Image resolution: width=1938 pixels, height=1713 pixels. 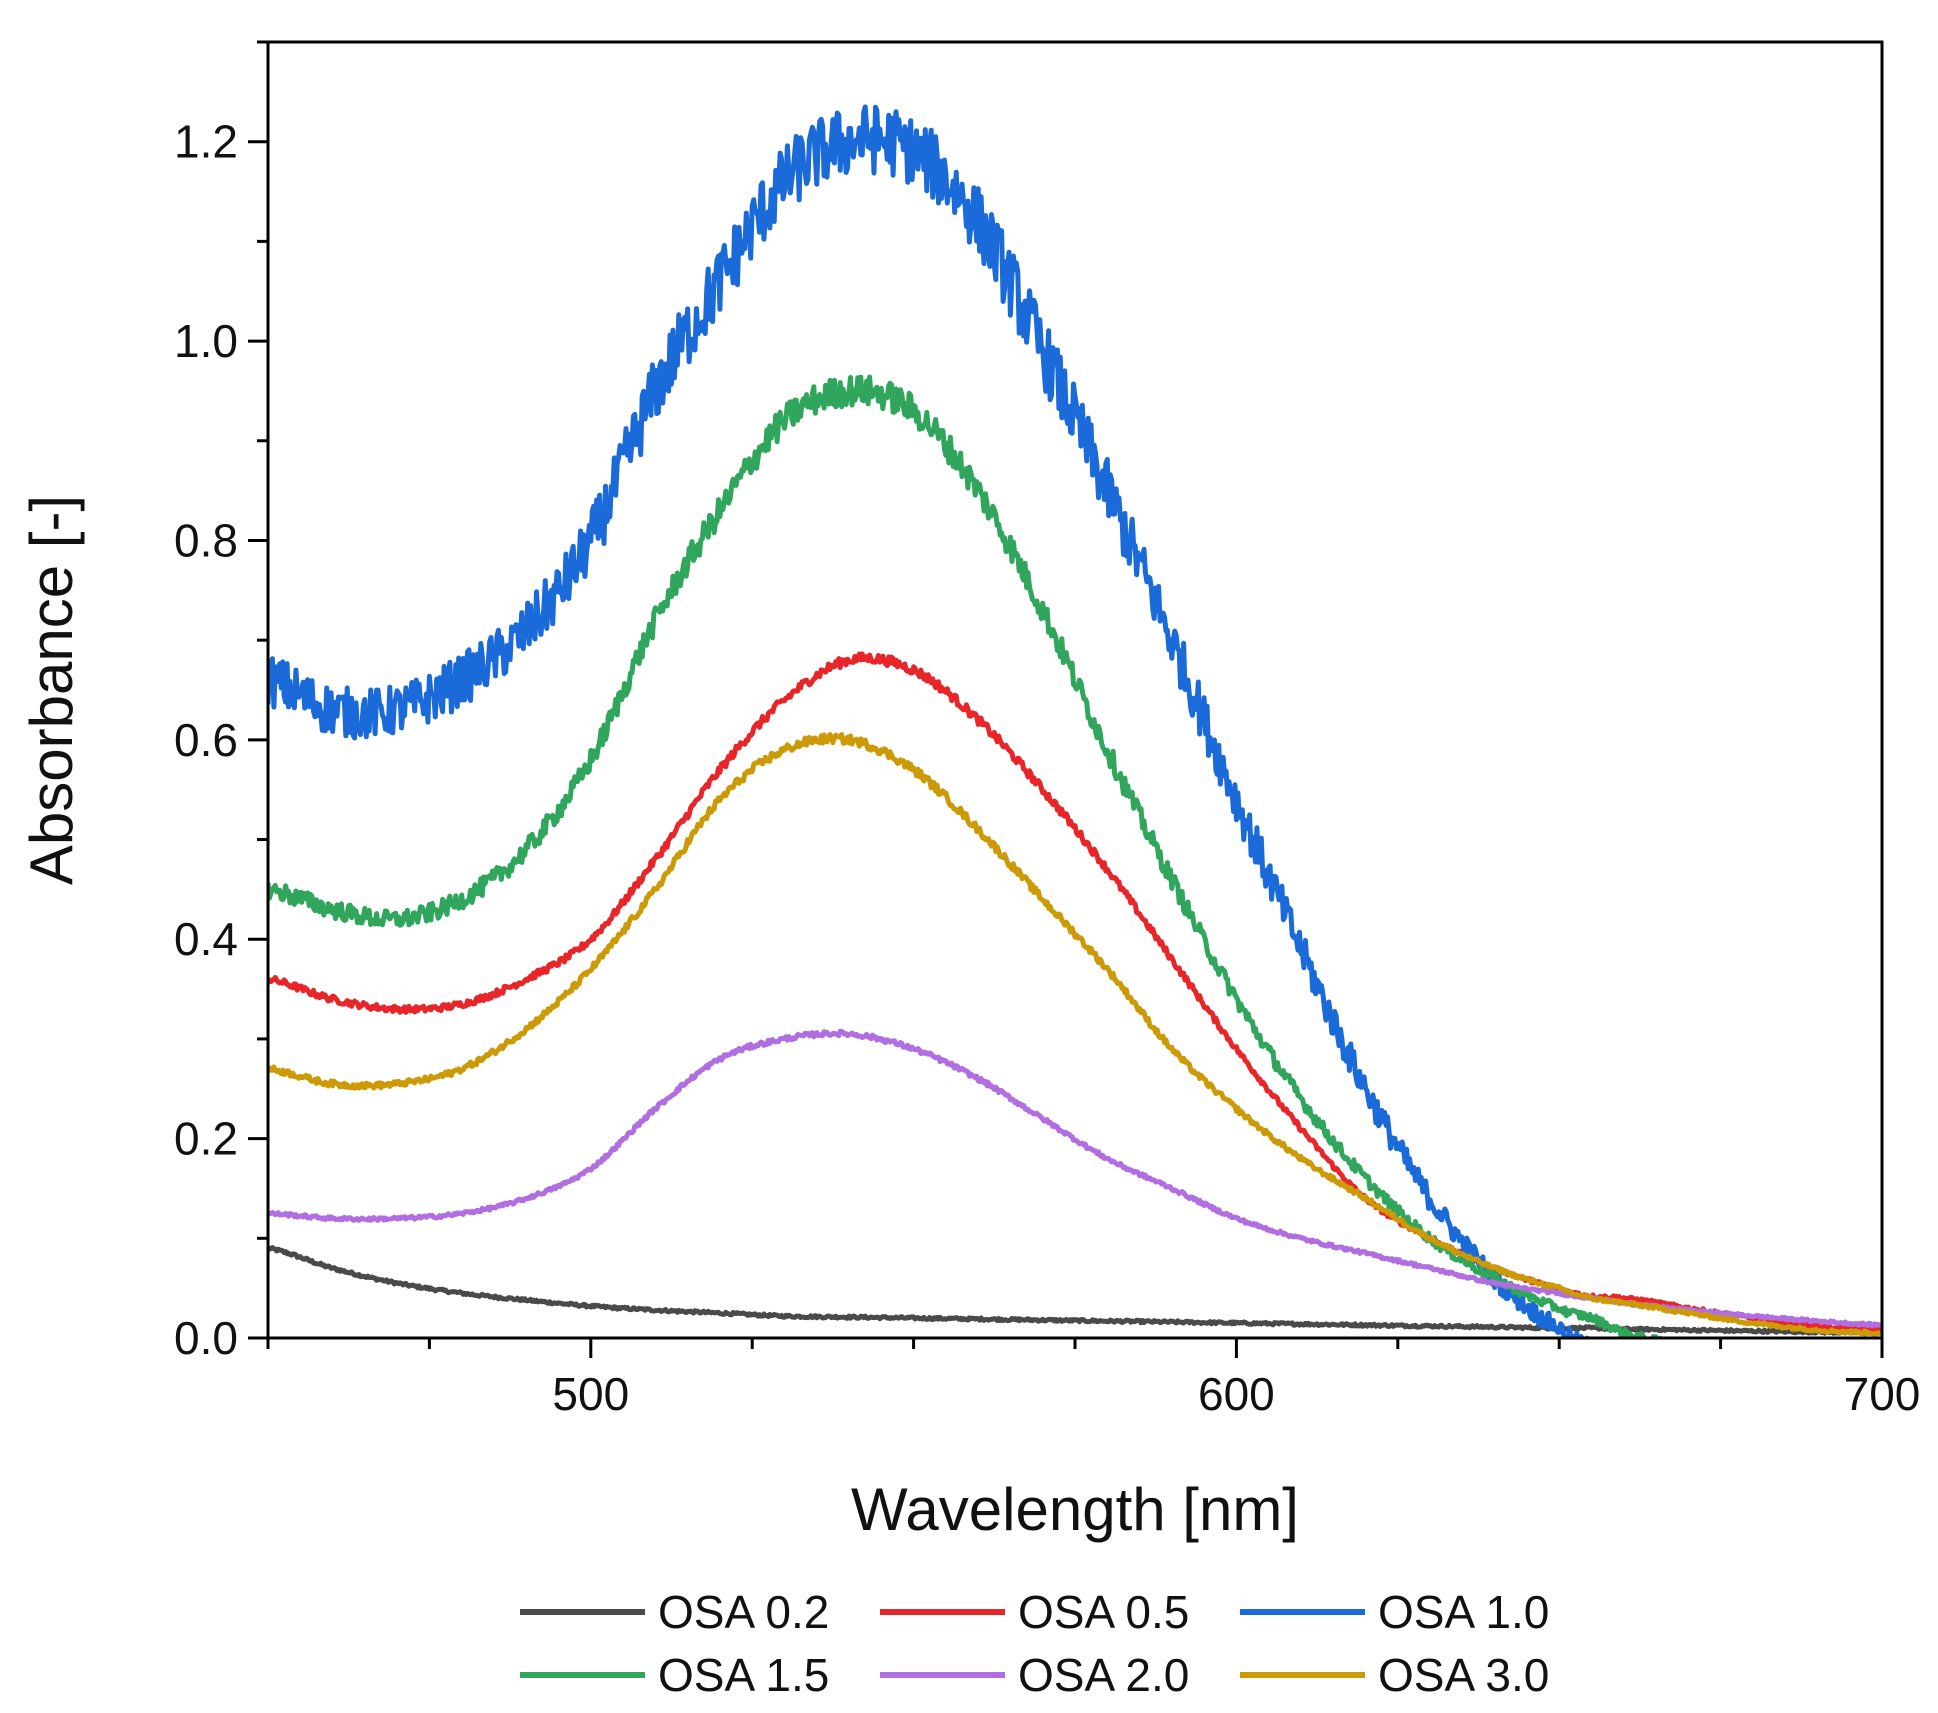 What do you see at coordinates (1463, 1675) in the screenshot?
I see `legend-label: OSA 3.0` at bounding box center [1463, 1675].